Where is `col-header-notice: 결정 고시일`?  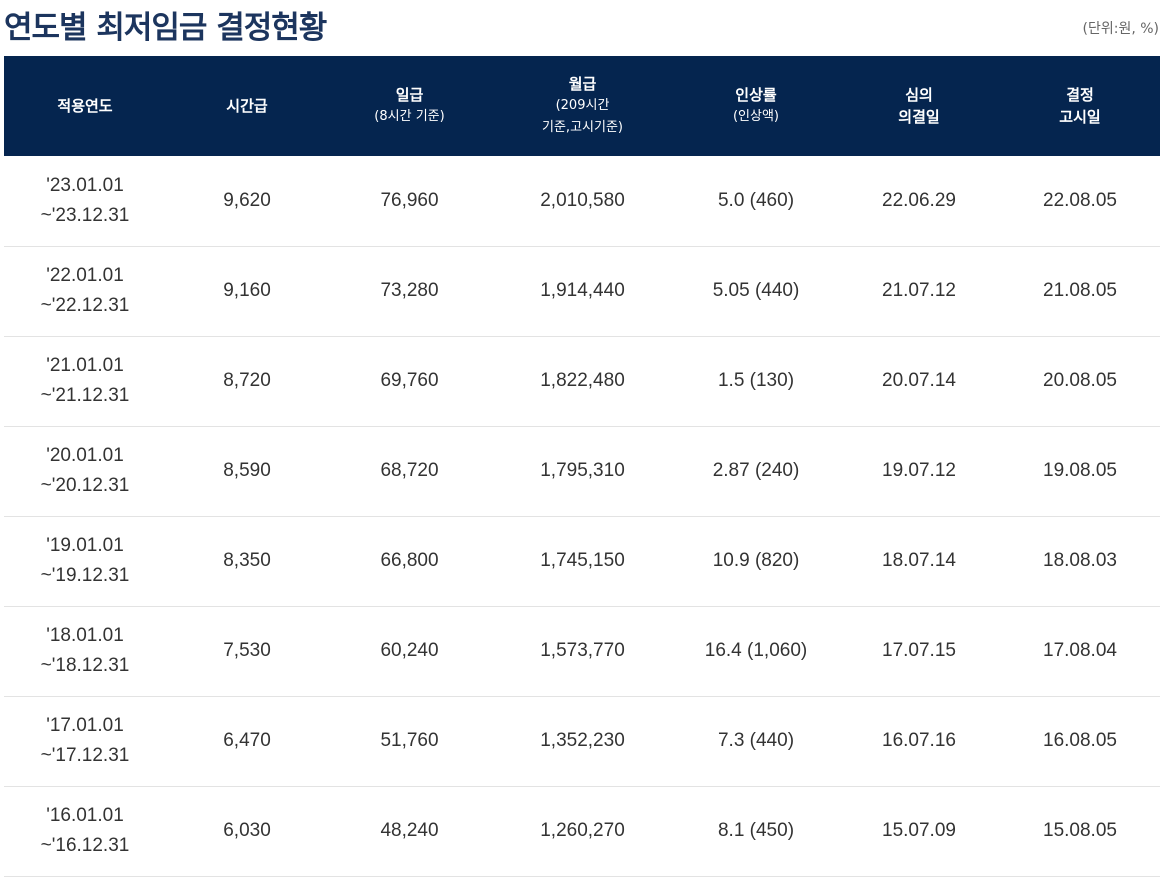
col-header-notice: 결정 고시일 is located at coordinates (1080, 106).